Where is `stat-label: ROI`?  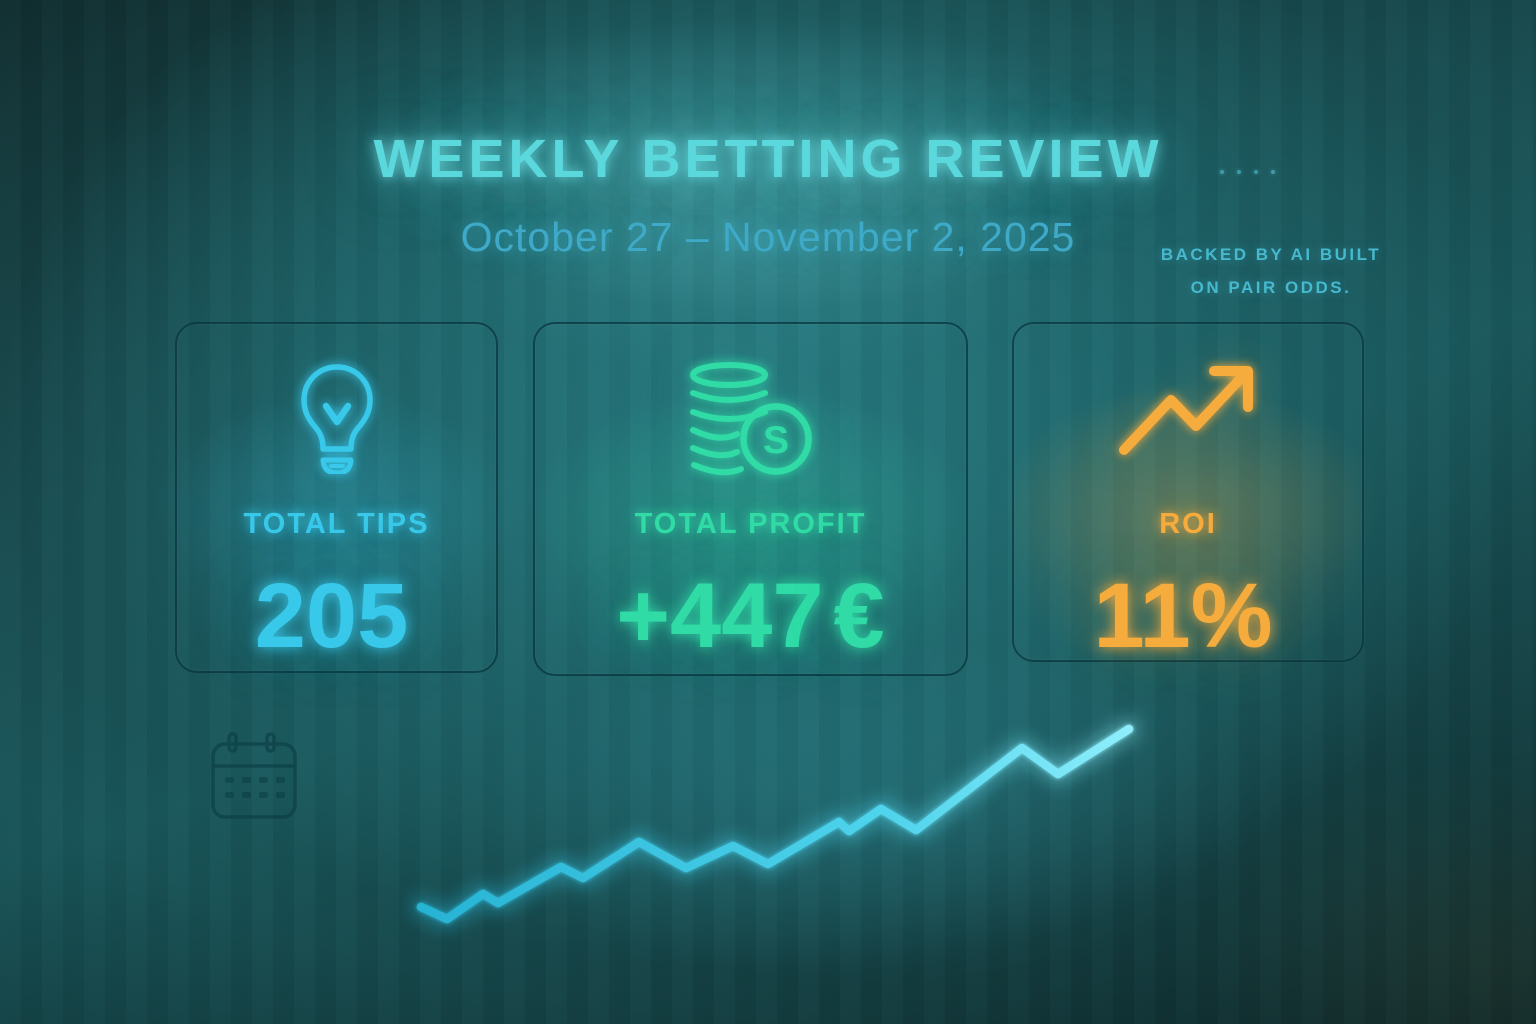
stat-label: ROI is located at coordinates (1188, 524).